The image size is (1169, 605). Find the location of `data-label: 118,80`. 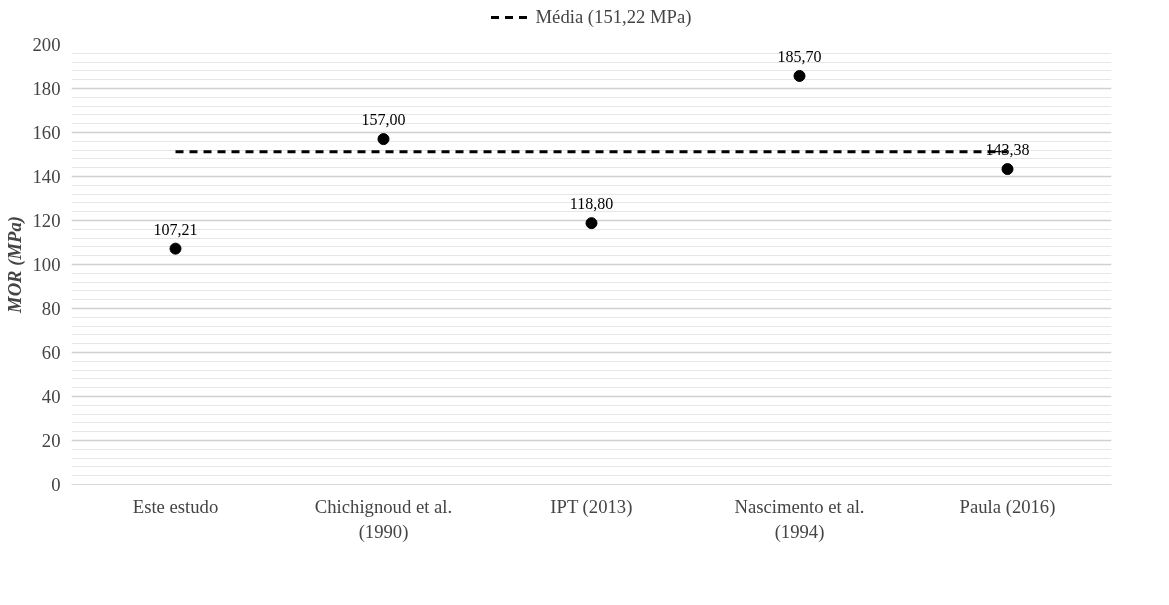

data-label: 118,80 is located at coordinates (591, 204).